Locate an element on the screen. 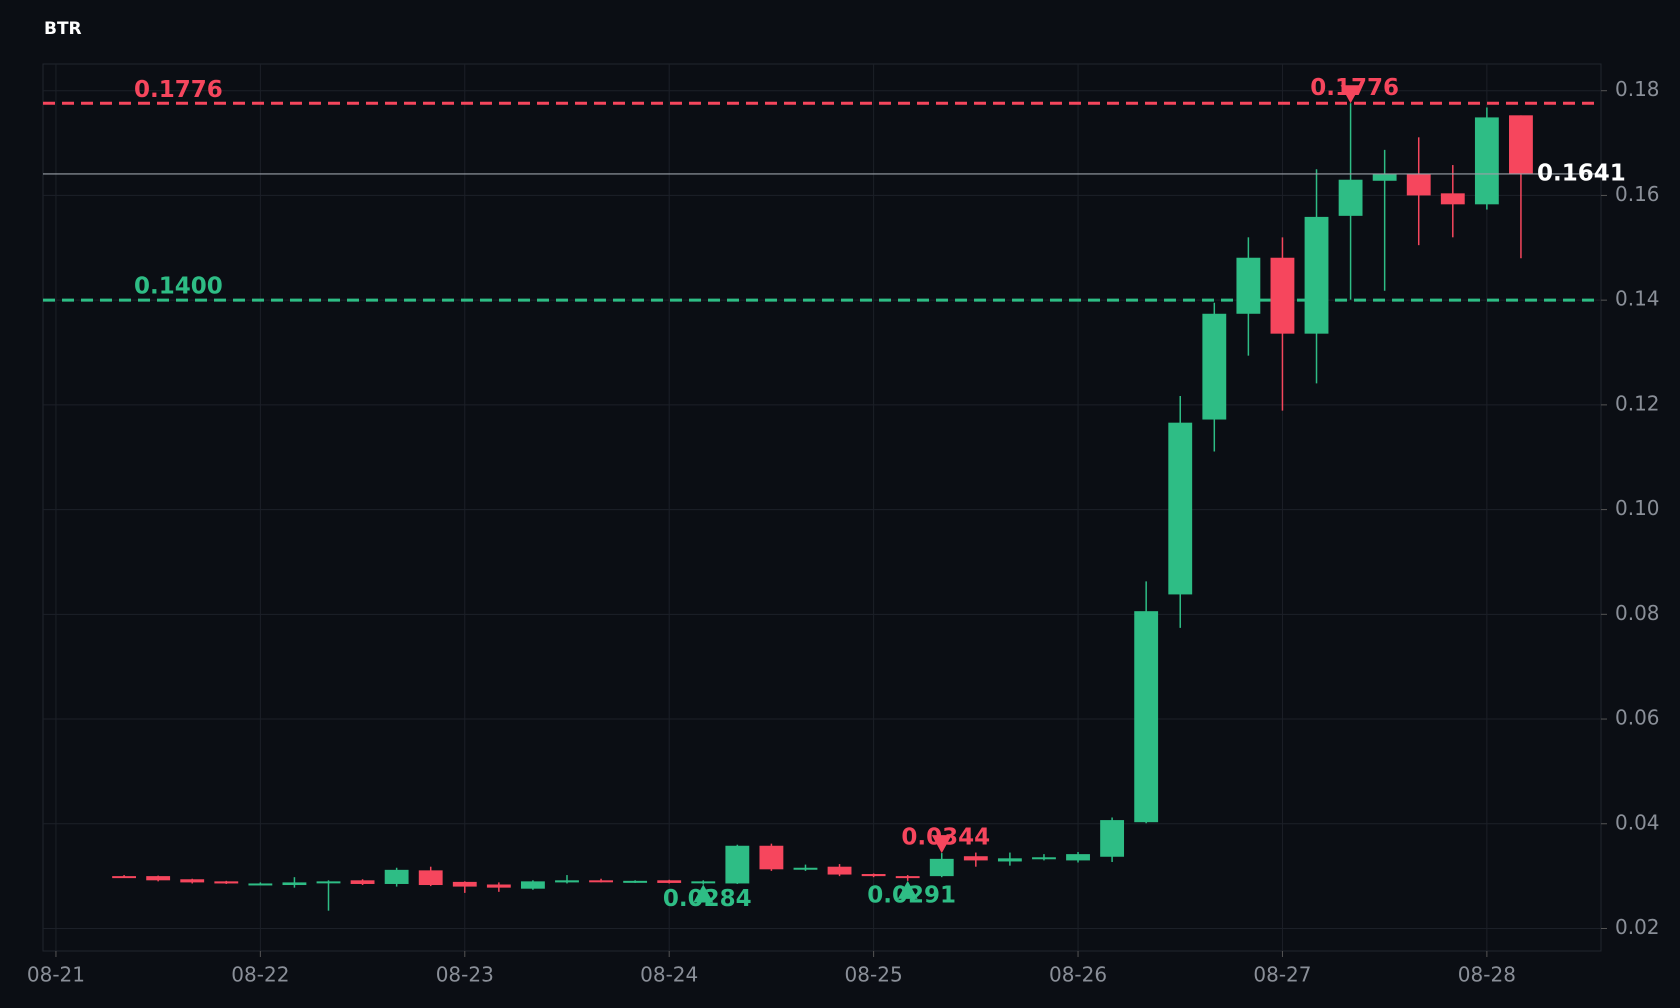 The height and width of the screenshot is (1008, 1680). y-tick-label: 0.12 is located at coordinates (1637, 403).